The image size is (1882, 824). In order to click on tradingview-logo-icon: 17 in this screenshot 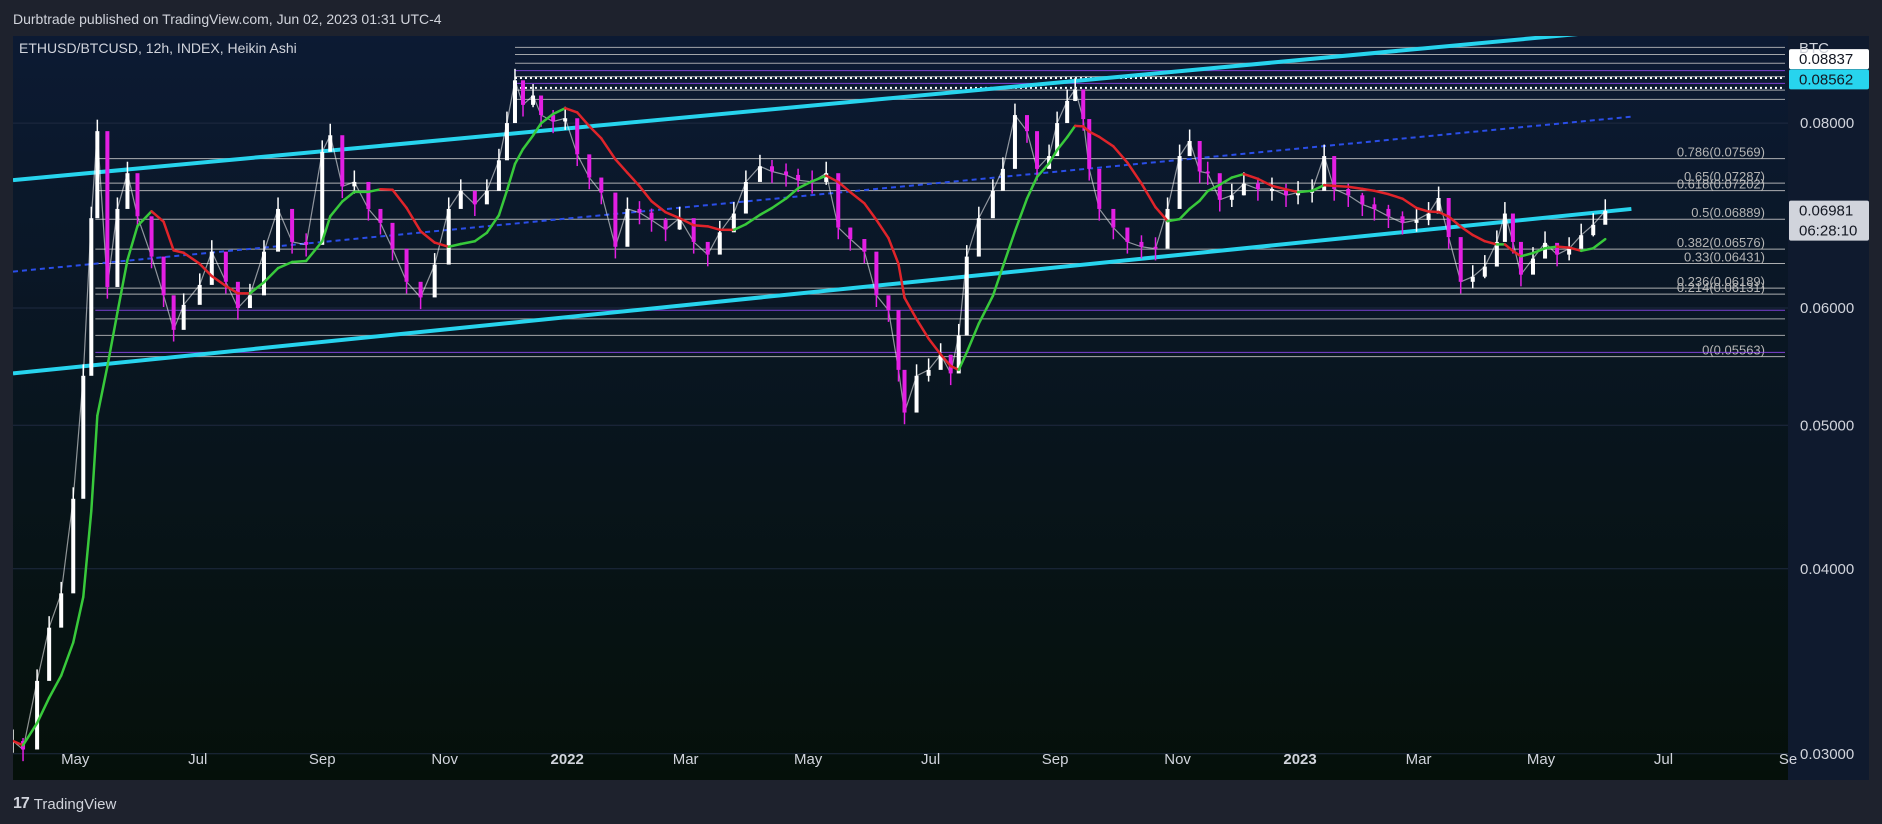, I will do `click(21, 803)`.